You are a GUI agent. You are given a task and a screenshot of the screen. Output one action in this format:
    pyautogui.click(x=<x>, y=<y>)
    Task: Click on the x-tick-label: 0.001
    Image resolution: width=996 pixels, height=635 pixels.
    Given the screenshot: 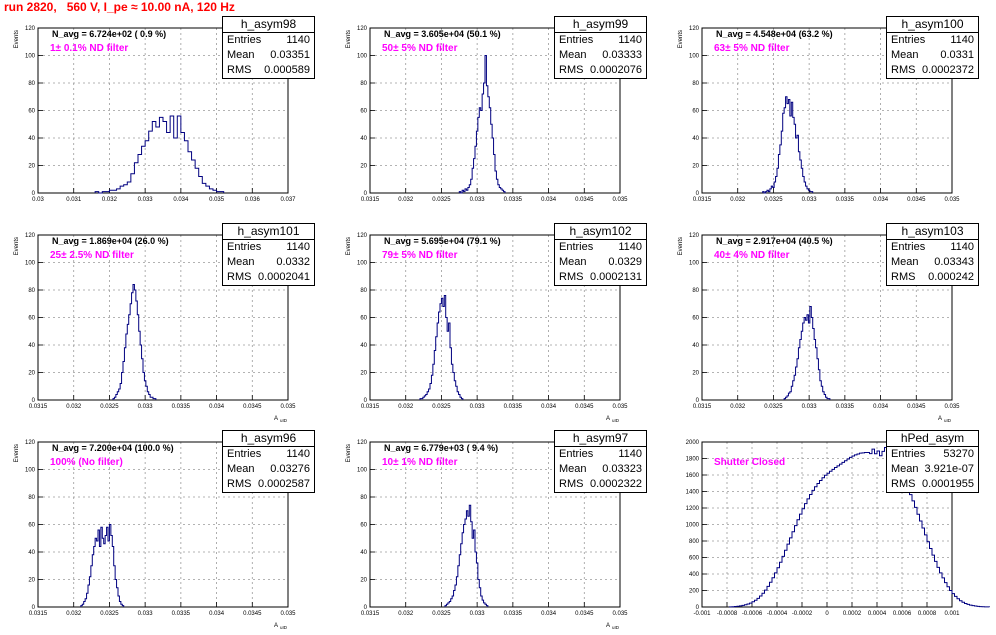 What is the action you would take?
    pyautogui.click(x=952, y=614)
    